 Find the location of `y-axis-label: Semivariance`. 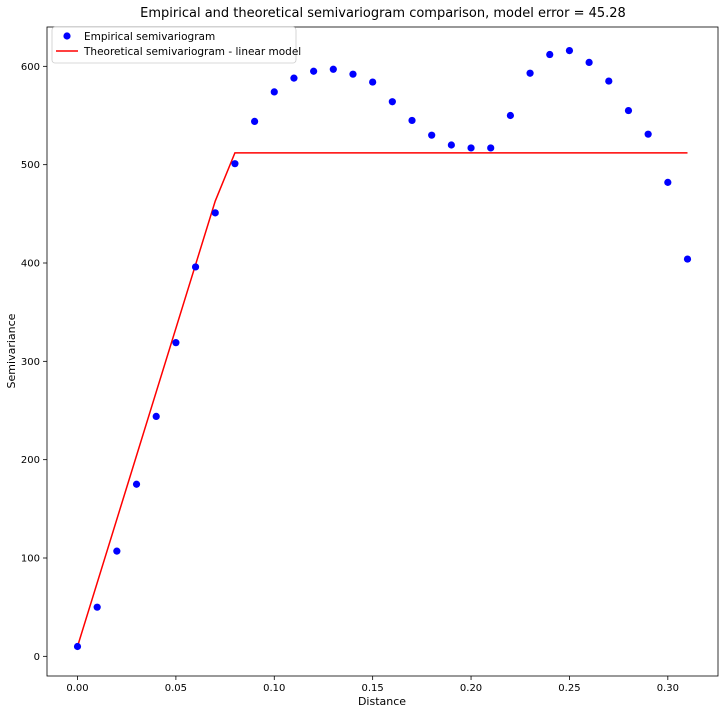

y-axis-label: Semivariance is located at coordinates (11, 350).